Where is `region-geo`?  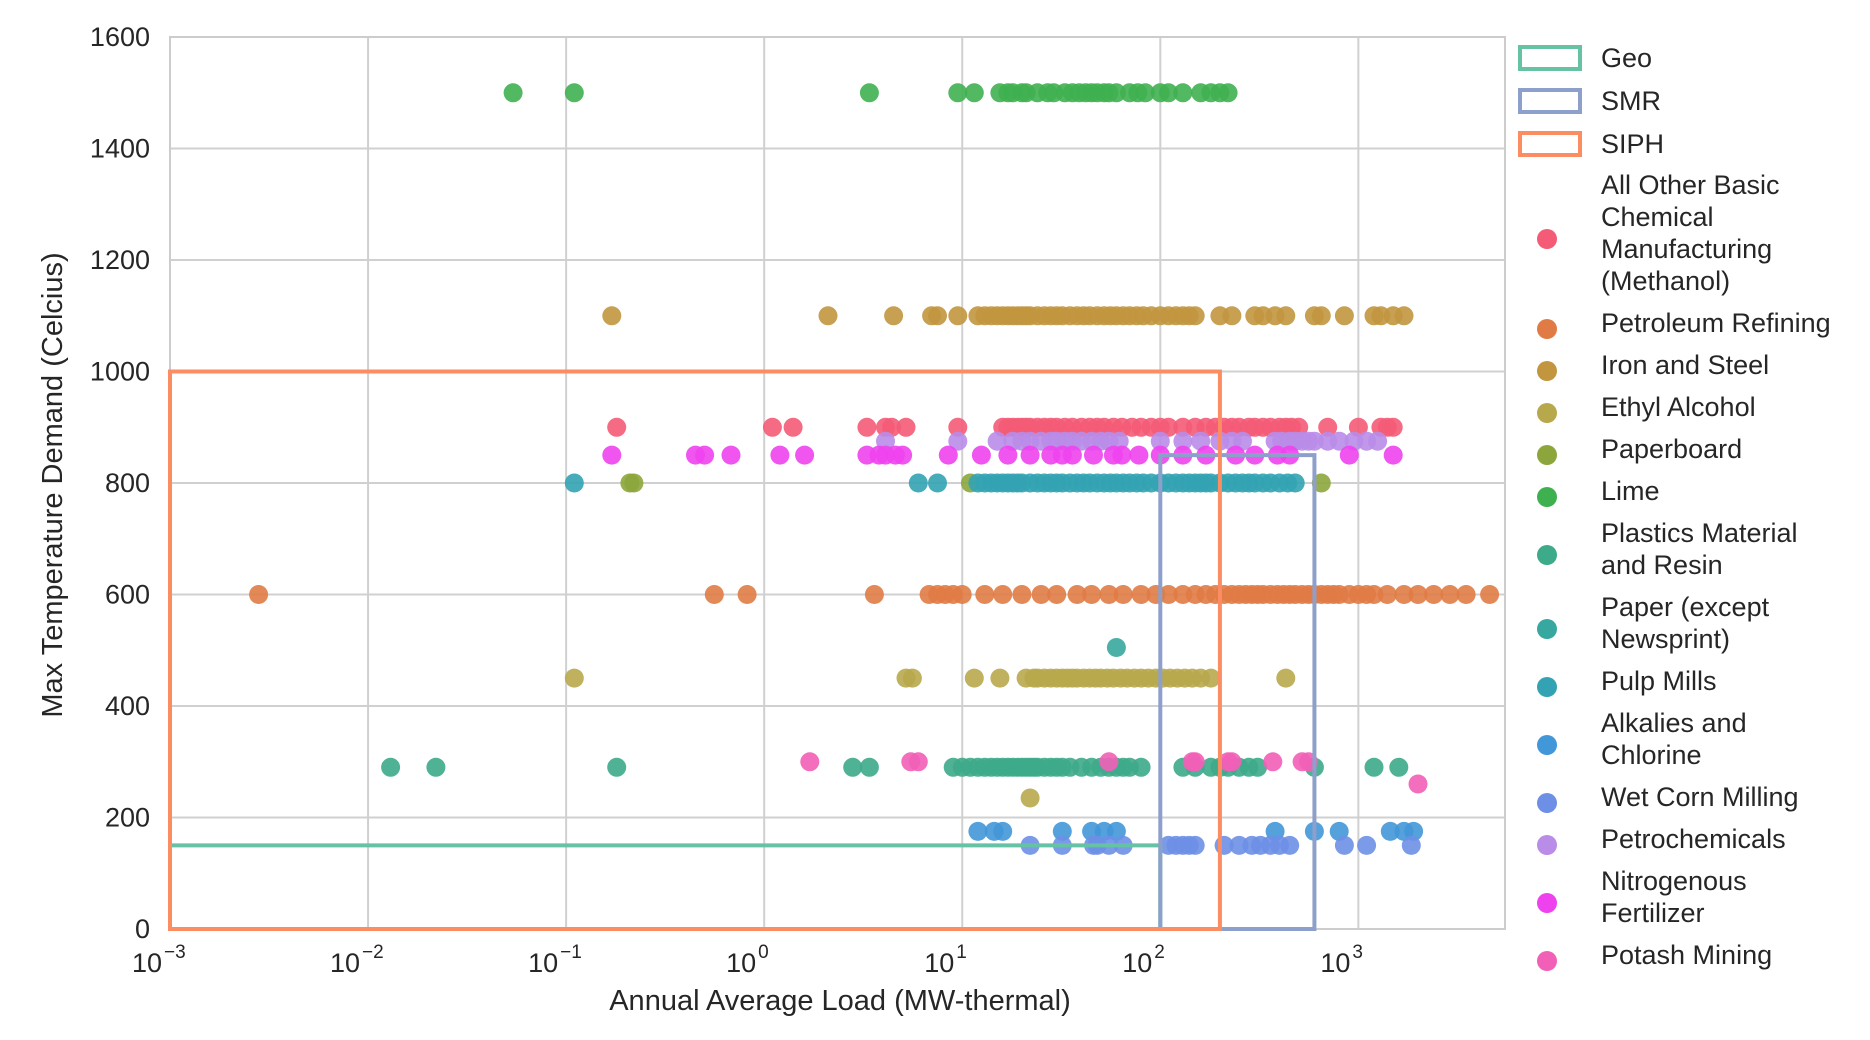 region-geo is located at coordinates (665, 887).